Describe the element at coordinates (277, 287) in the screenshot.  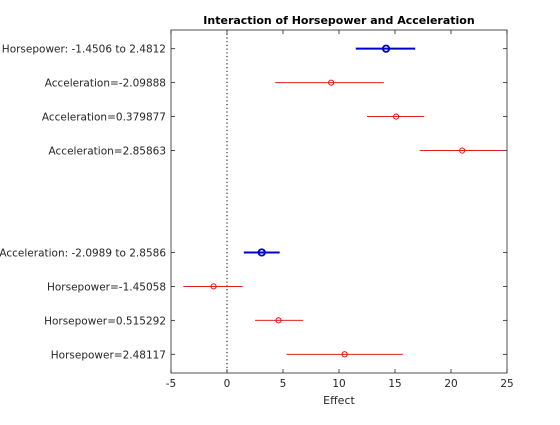
I see `conditional-effect-row: Horsepower=-1.45058` at that location.